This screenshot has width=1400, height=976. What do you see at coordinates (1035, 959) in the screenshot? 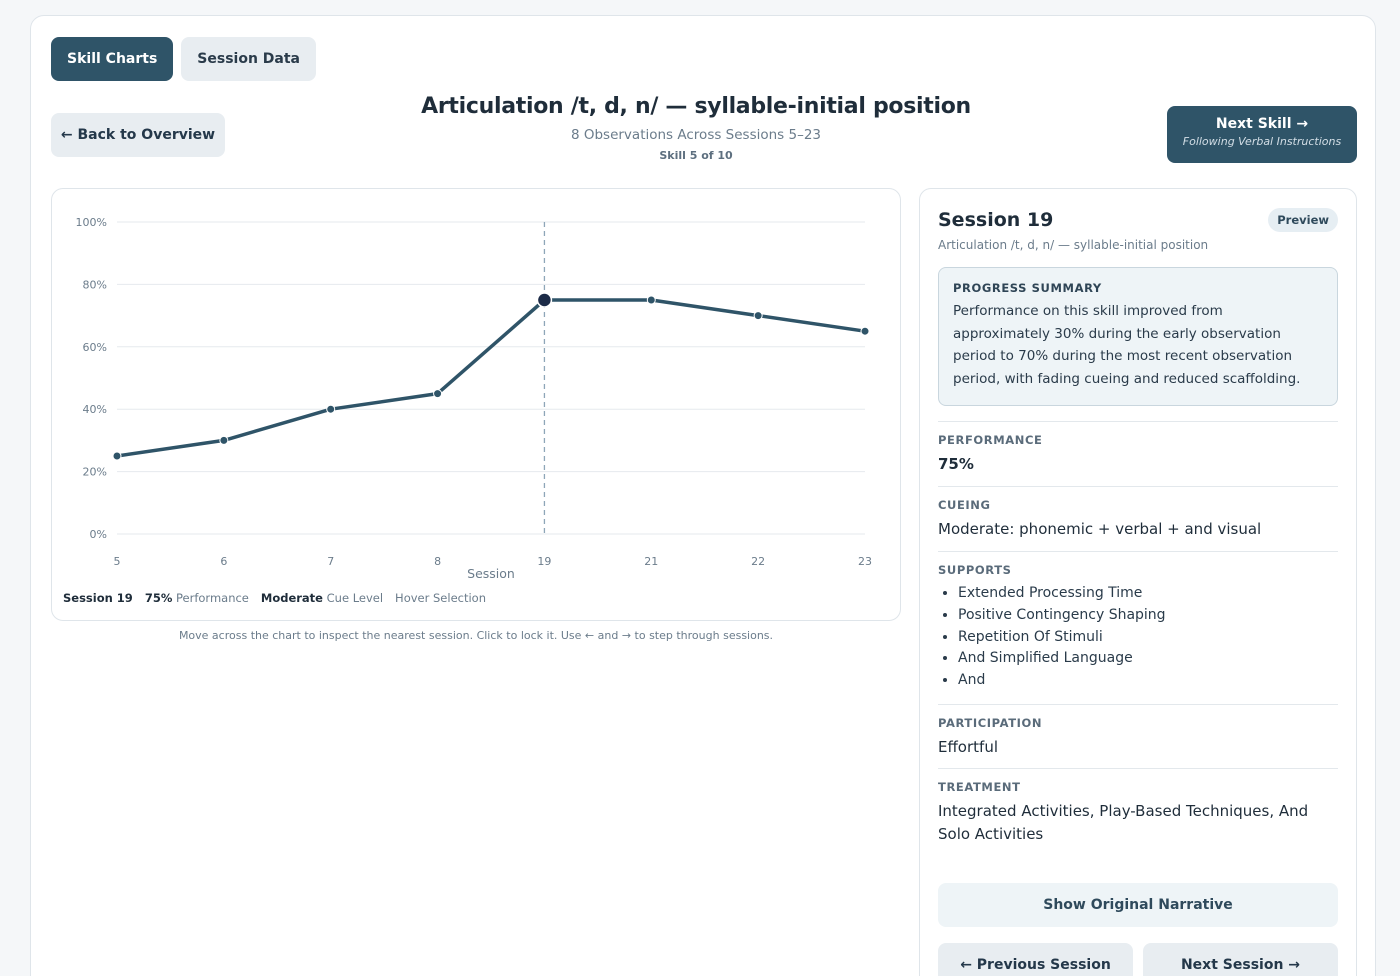
I see `previous-session-button: ← Previous Session` at bounding box center [1035, 959].